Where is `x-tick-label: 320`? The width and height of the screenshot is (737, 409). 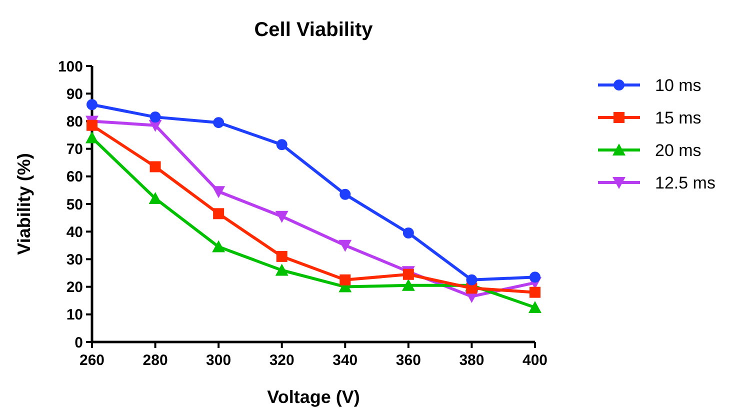
x-tick-label: 320 is located at coordinates (281, 360).